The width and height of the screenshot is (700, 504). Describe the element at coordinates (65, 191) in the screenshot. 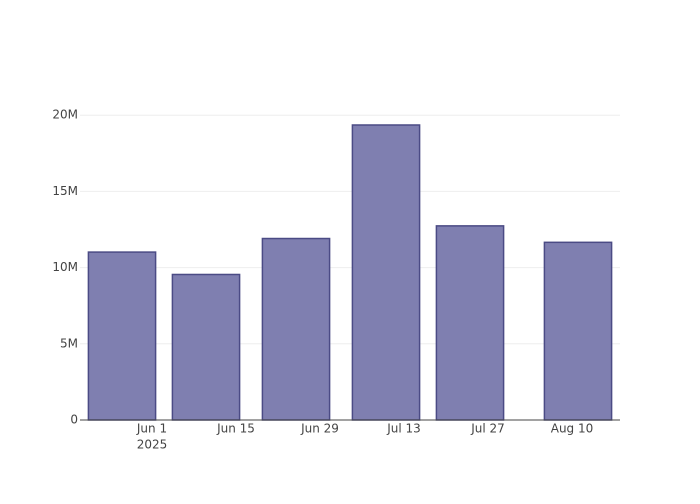

I see `y-tick-label: 15M` at that location.